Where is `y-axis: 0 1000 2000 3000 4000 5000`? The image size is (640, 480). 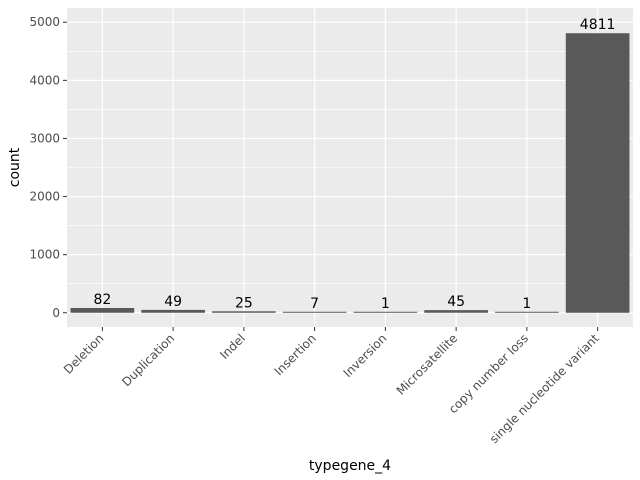 y-axis: 0 1000 2000 3000 4000 5000 is located at coordinates (48, 167).